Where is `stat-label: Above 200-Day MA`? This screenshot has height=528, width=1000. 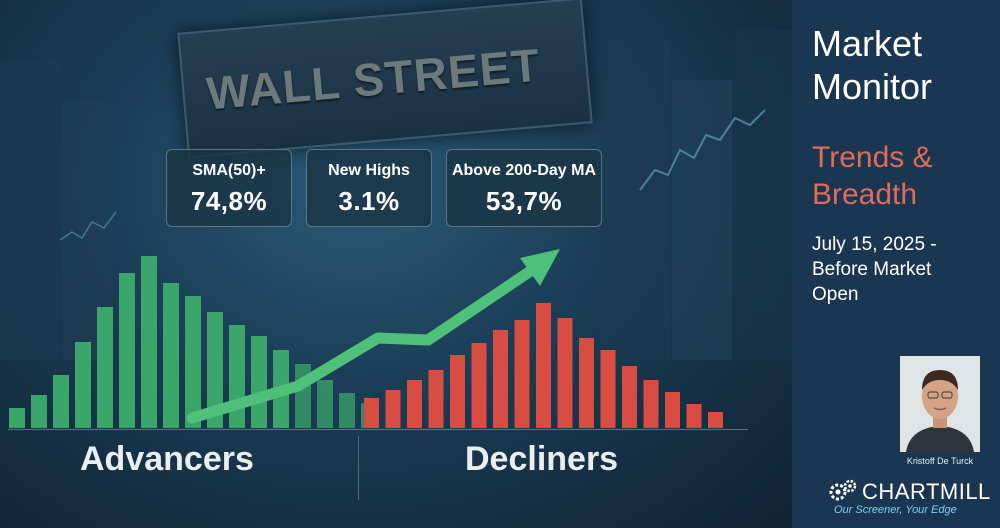
stat-label: Above 200-Day MA is located at coordinates (524, 170).